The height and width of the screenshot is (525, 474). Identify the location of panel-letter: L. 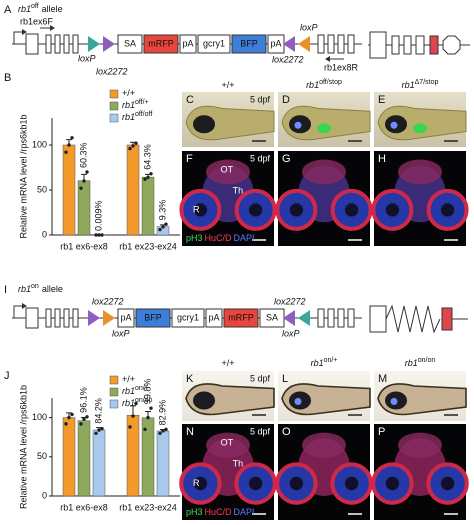
(285, 379).